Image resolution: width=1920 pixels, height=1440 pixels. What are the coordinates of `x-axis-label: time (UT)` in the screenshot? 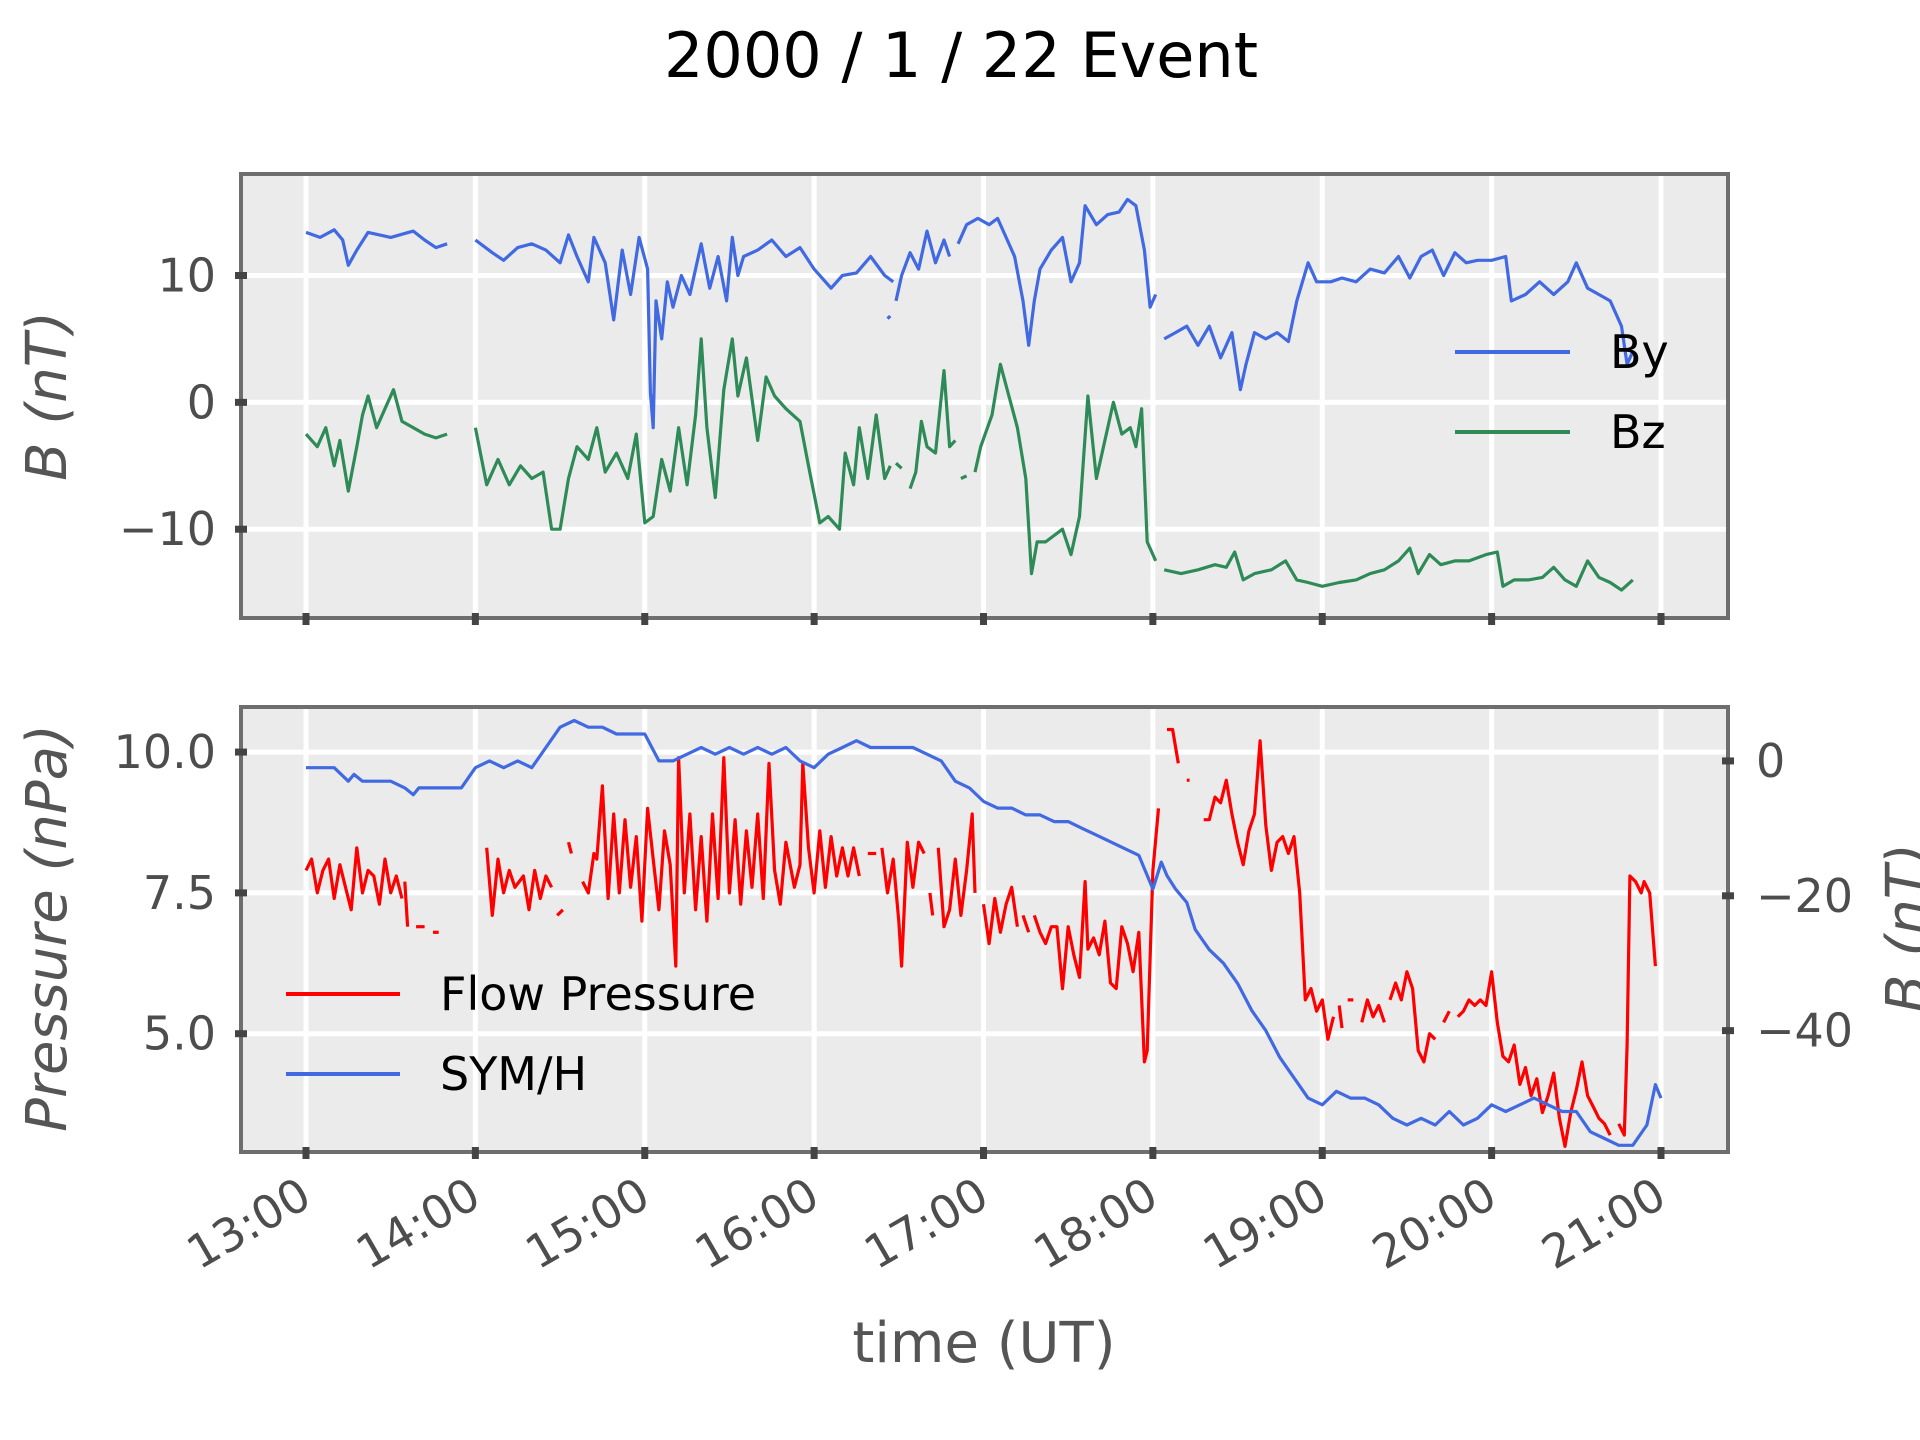 It's located at (983, 1343).